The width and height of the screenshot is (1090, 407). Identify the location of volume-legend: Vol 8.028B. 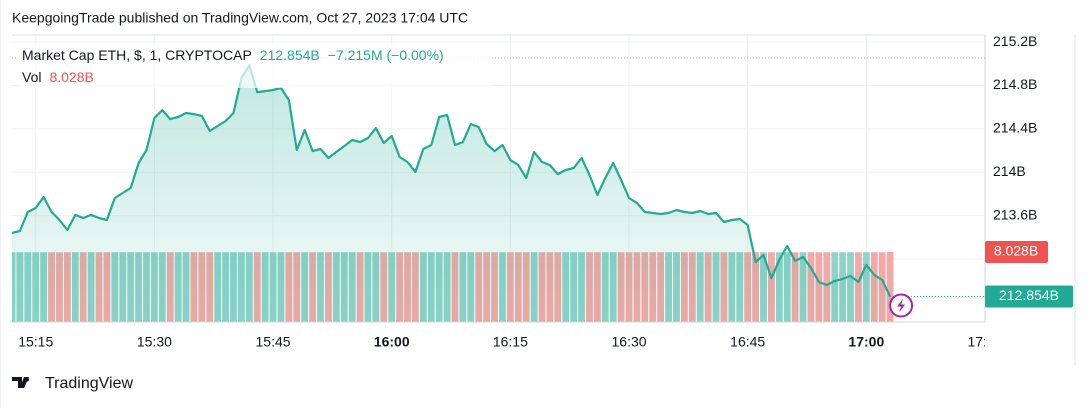
(58, 77).